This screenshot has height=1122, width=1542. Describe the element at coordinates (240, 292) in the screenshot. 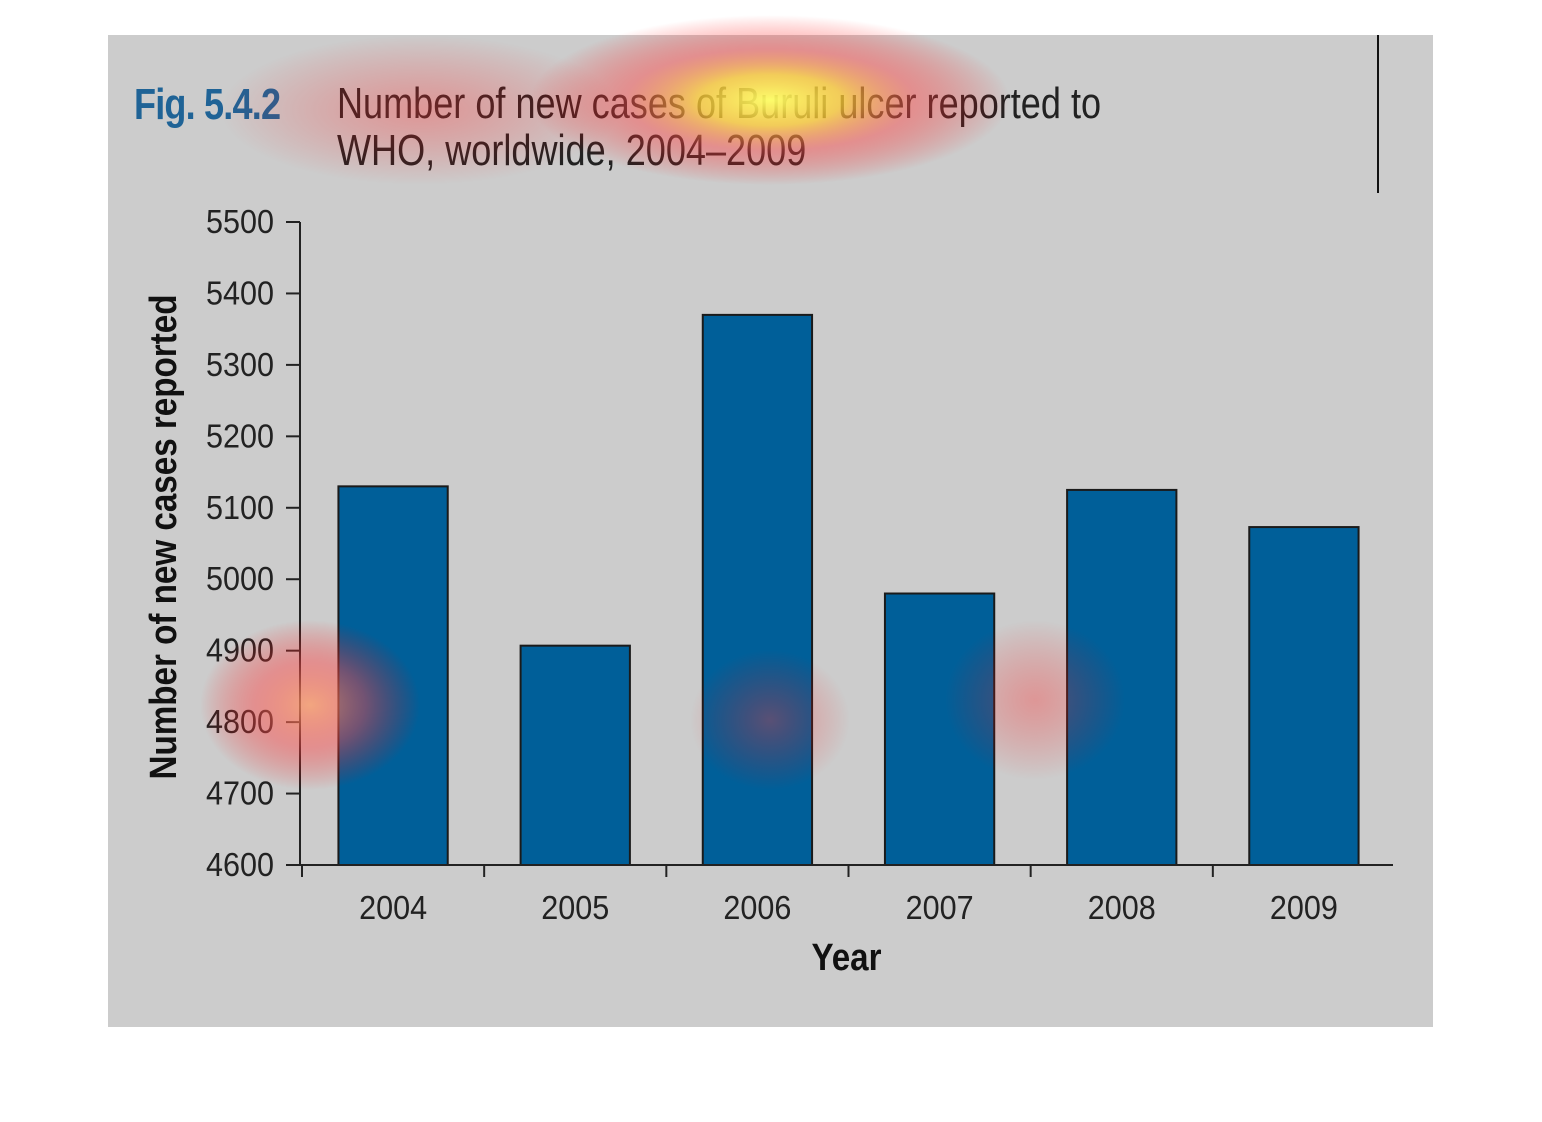

I see `y-tick-label: 5400` at that location.